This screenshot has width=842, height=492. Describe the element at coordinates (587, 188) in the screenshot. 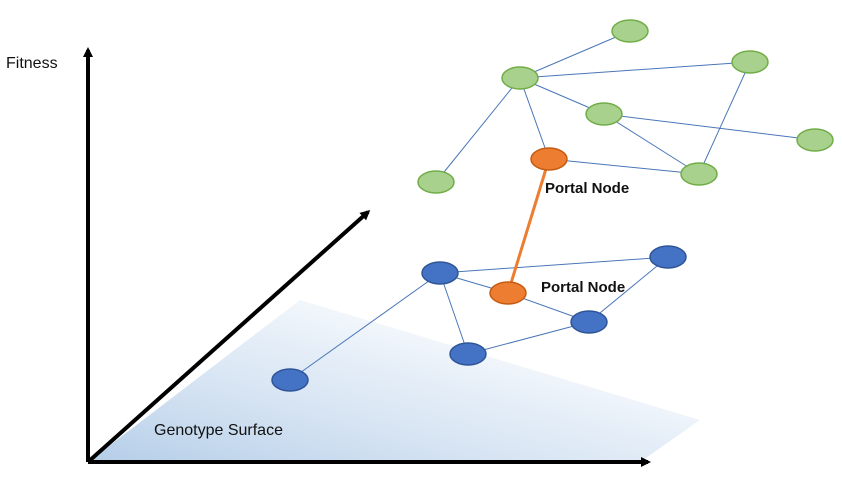

I see `portal-node-label-upper: Portal Node` at that location.